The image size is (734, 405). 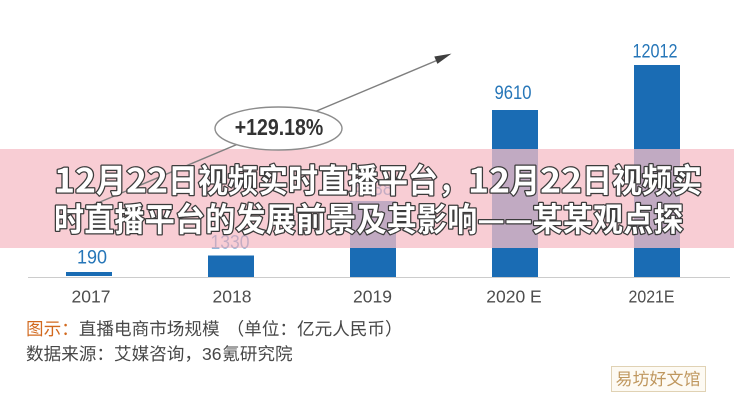 What do you see at coordinates (372, 297) in the screenshot?
I see `svg-text: 2019` at bounding box center [372, 297].